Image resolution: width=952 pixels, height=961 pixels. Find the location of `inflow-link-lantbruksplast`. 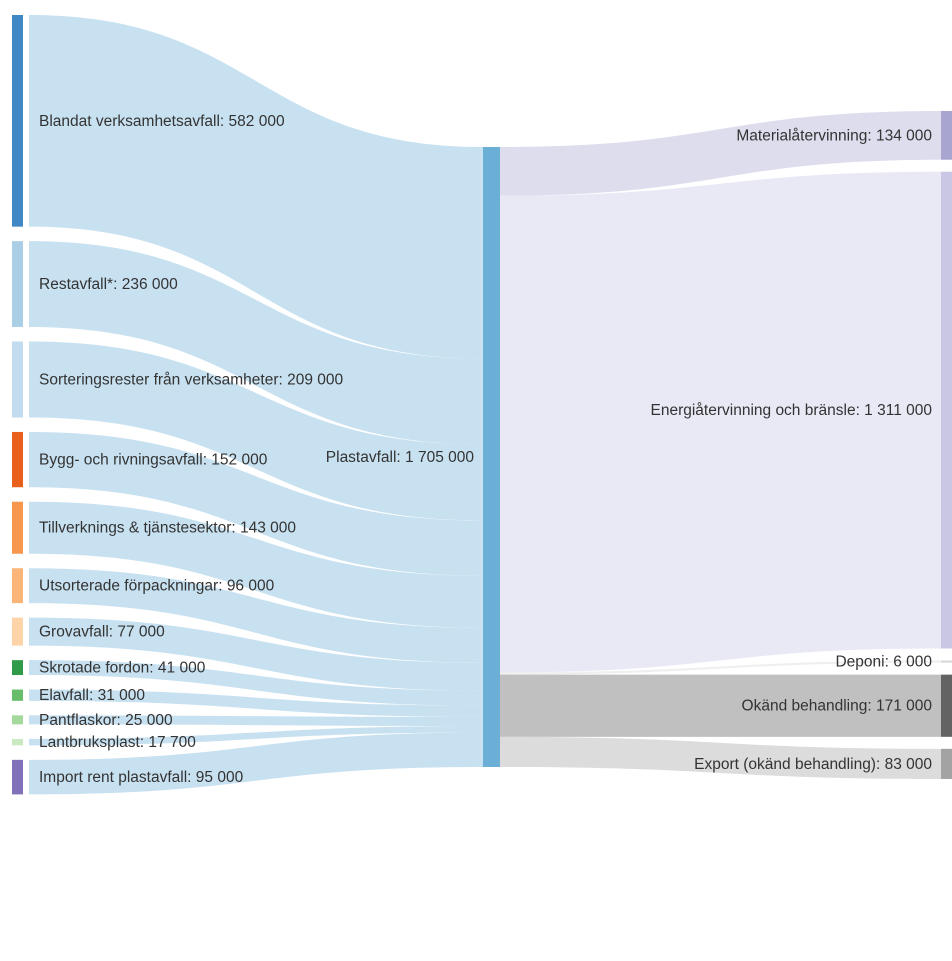

inflow-link-lantbruksplast is located at coordinates (256, 736).